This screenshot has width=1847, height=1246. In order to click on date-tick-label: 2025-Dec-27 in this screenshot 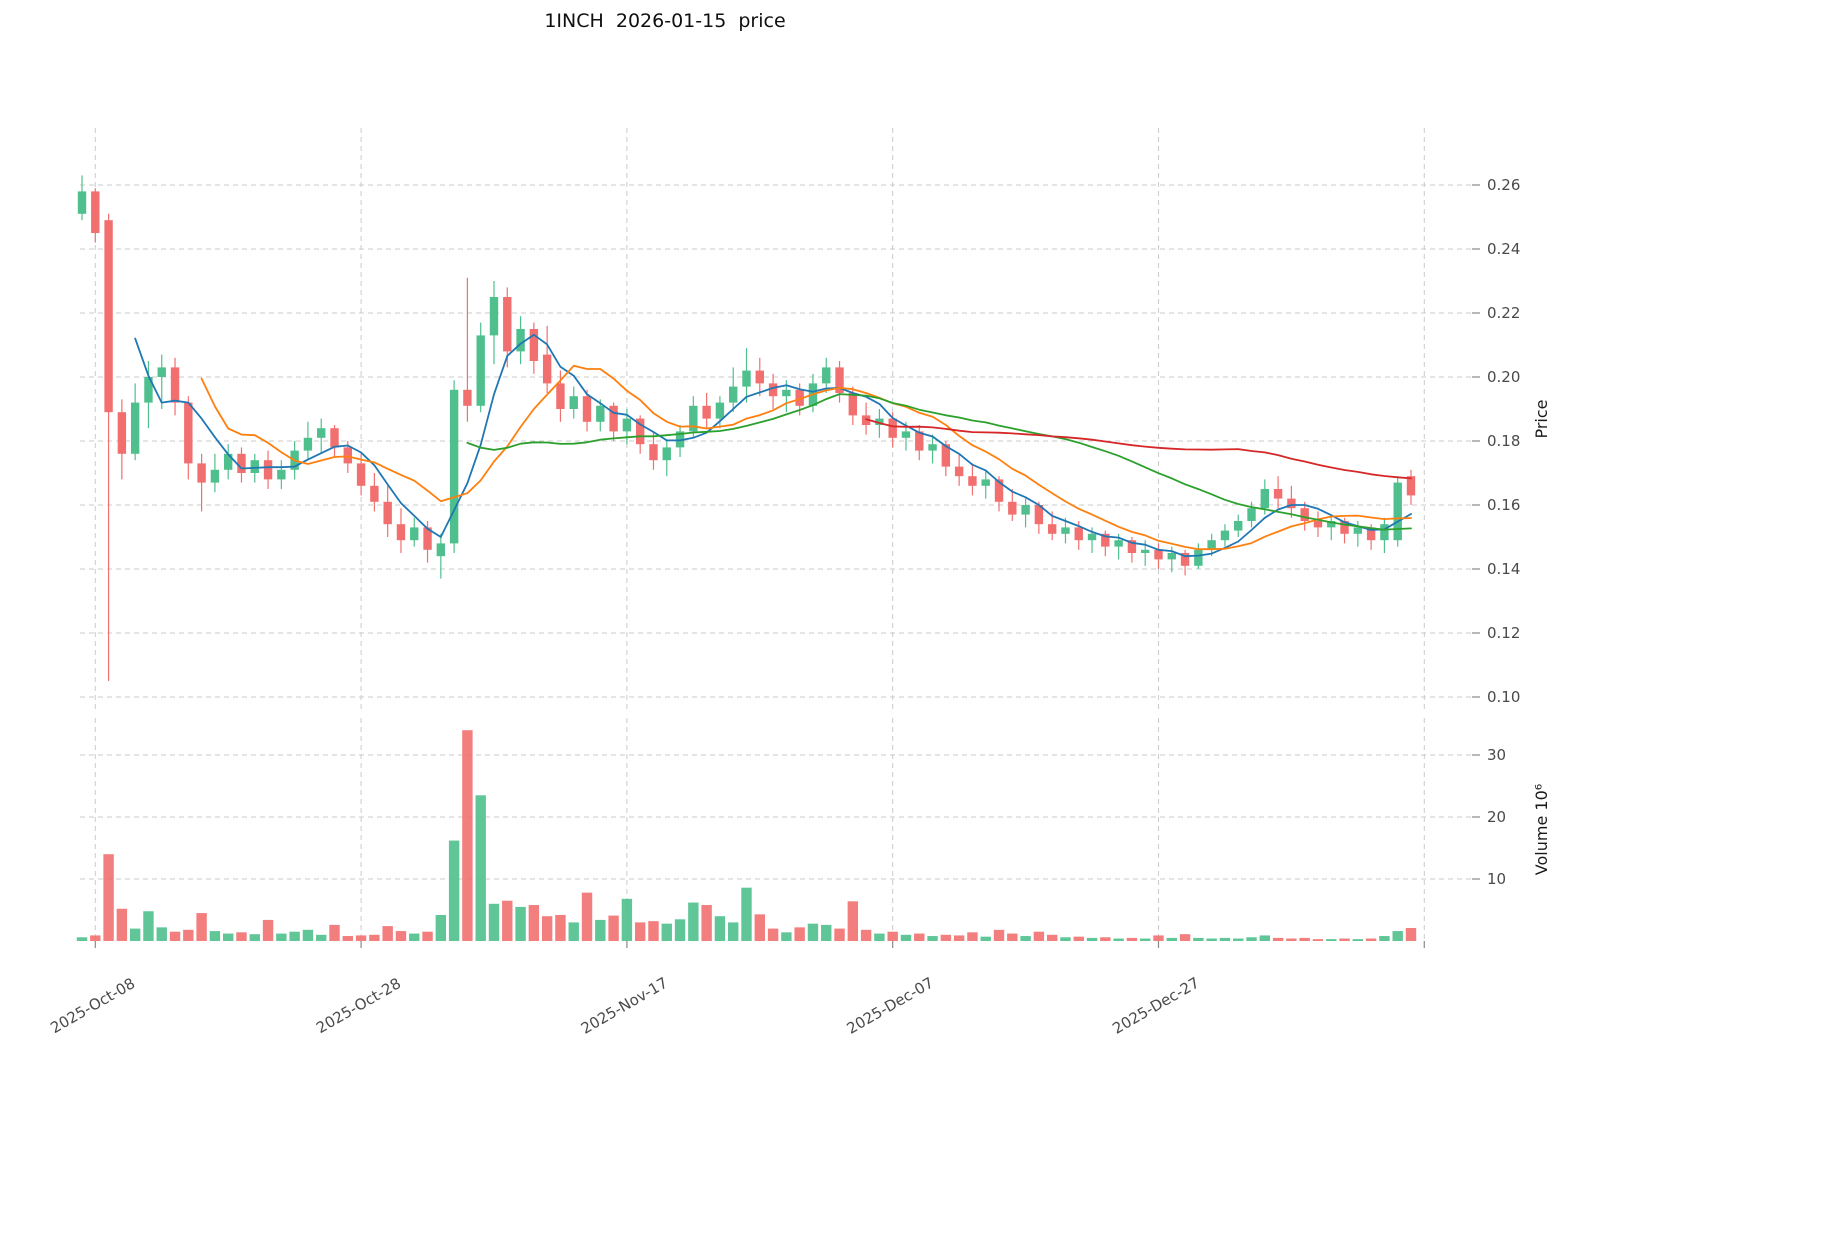, I will do `click(1155, 1006)`.